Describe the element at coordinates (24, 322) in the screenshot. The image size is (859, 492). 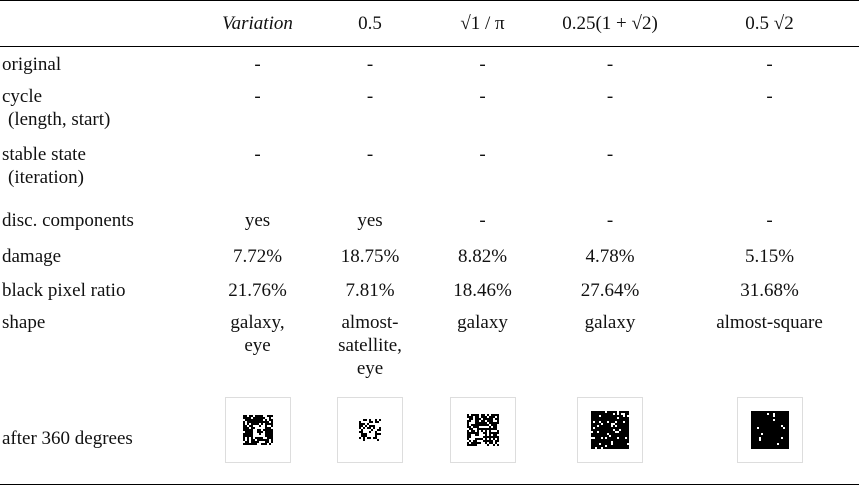
I see `row-label: shape` at that location.